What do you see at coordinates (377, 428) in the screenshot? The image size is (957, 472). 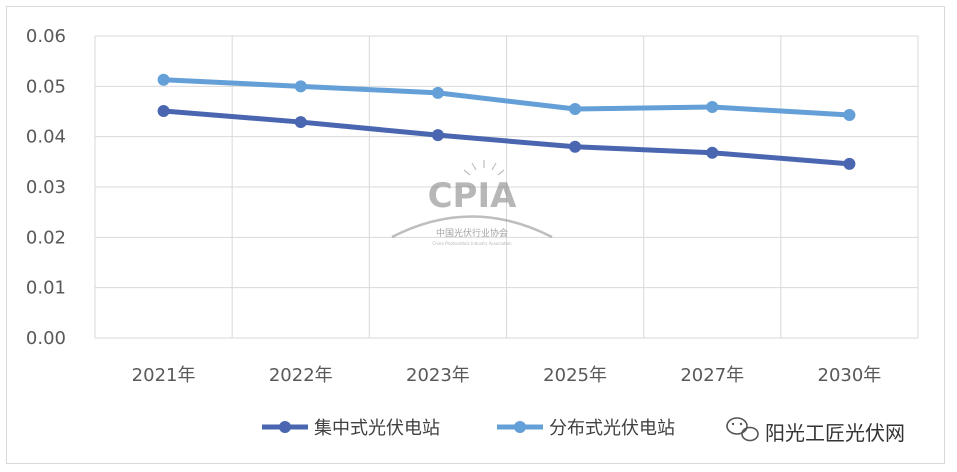 I see `legend-label-1: 集中式光伏电站` at bounding box center [377, 428].